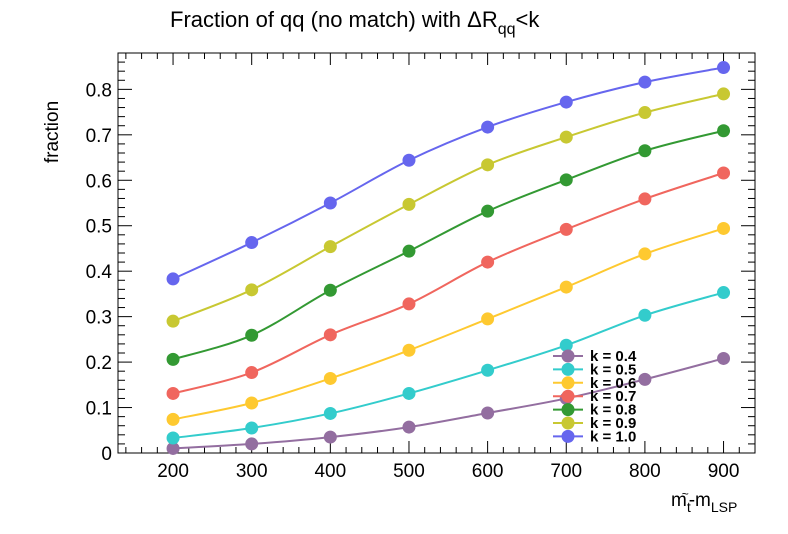  I want to click on legend-entry: k = 0.7, so click(594, 396).